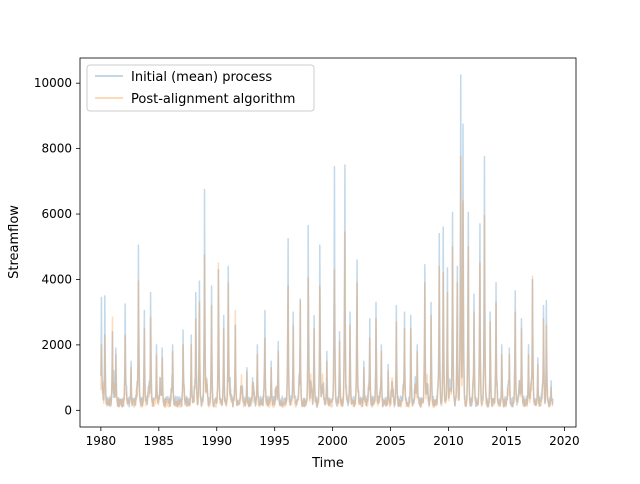 The height and width of the screenshot is (484, 640). I want to click on legend-label-initial: Initial (mean) process, so click(201, 77).